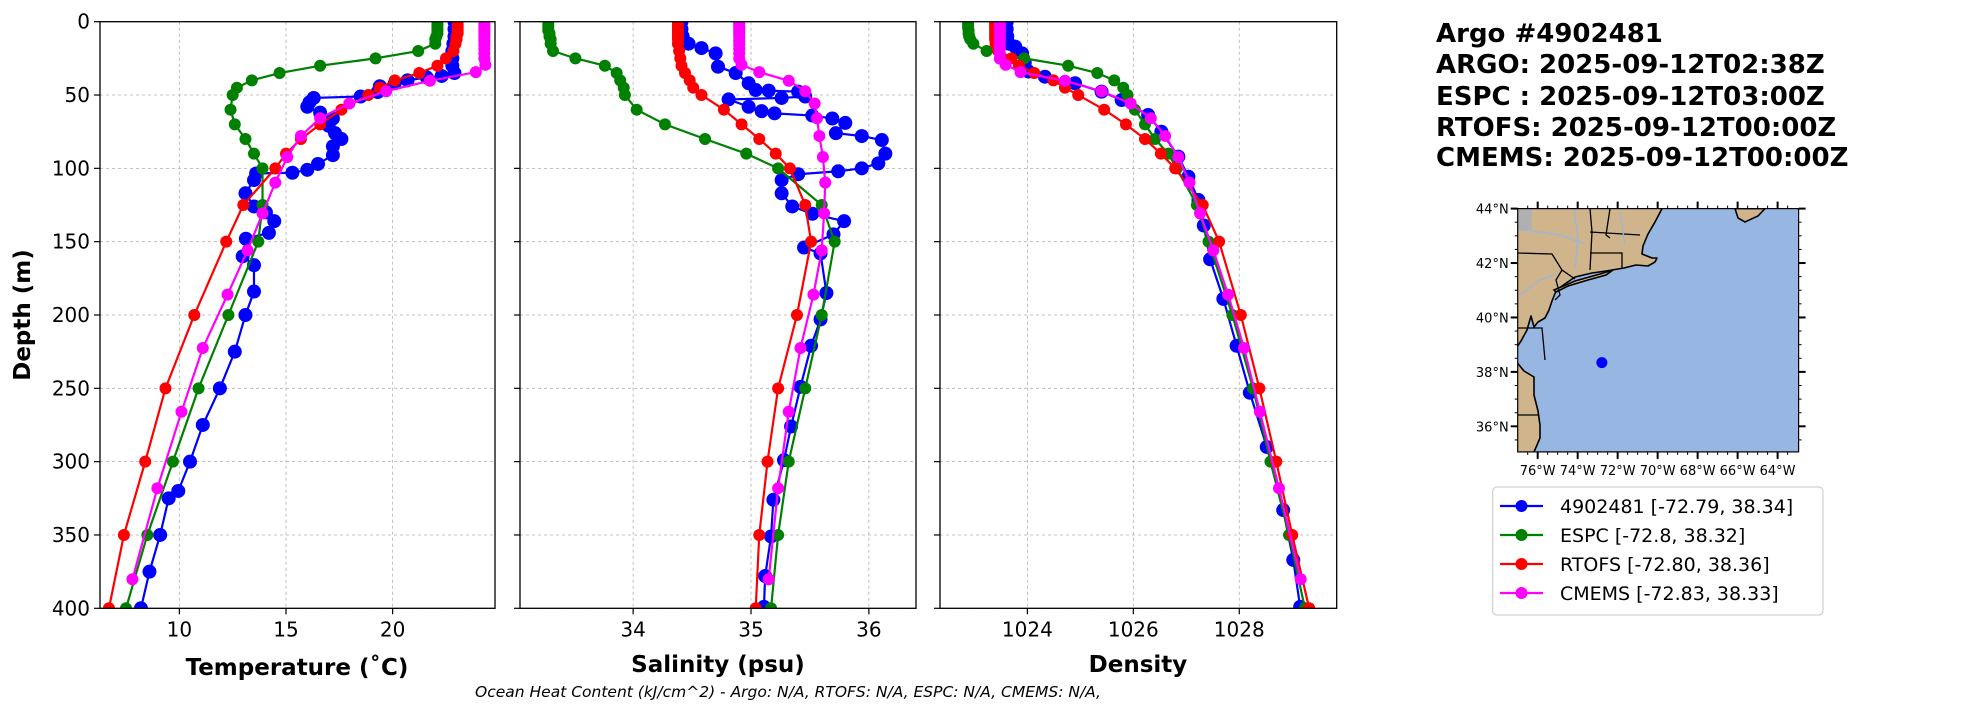 This screenshot has height=716, width=1967. What do you see at coordinates (297, 667) in the screenshot?
I see `x-axis-label-temperature: Temperature (˚C)` at bounding box center [297, 667].